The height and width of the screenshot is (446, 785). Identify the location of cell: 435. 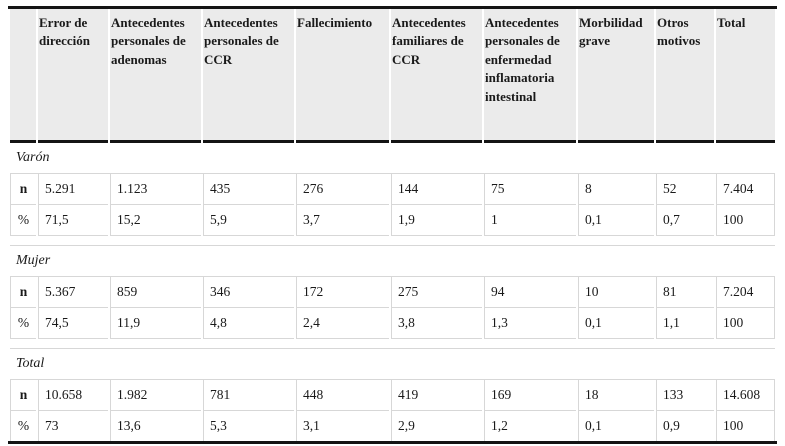
(248, 189).